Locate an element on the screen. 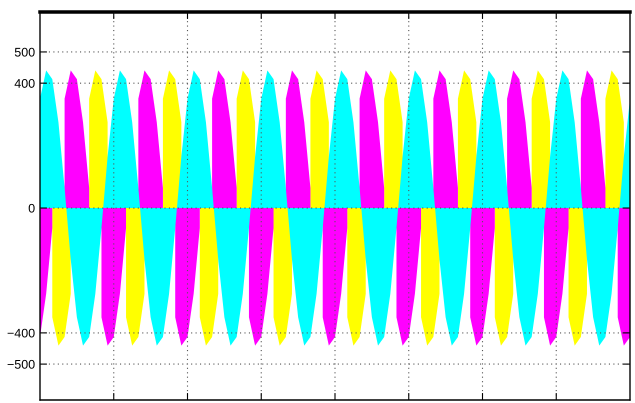  y-tick-label: 0 is located at coordinates (31, 208).